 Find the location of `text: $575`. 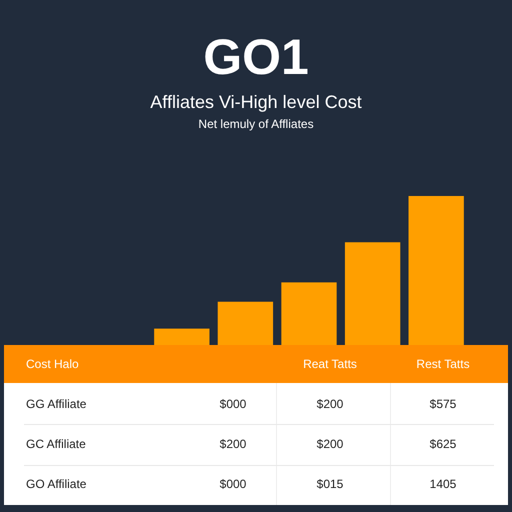

text: $575 is located at coordinates (443, 404).